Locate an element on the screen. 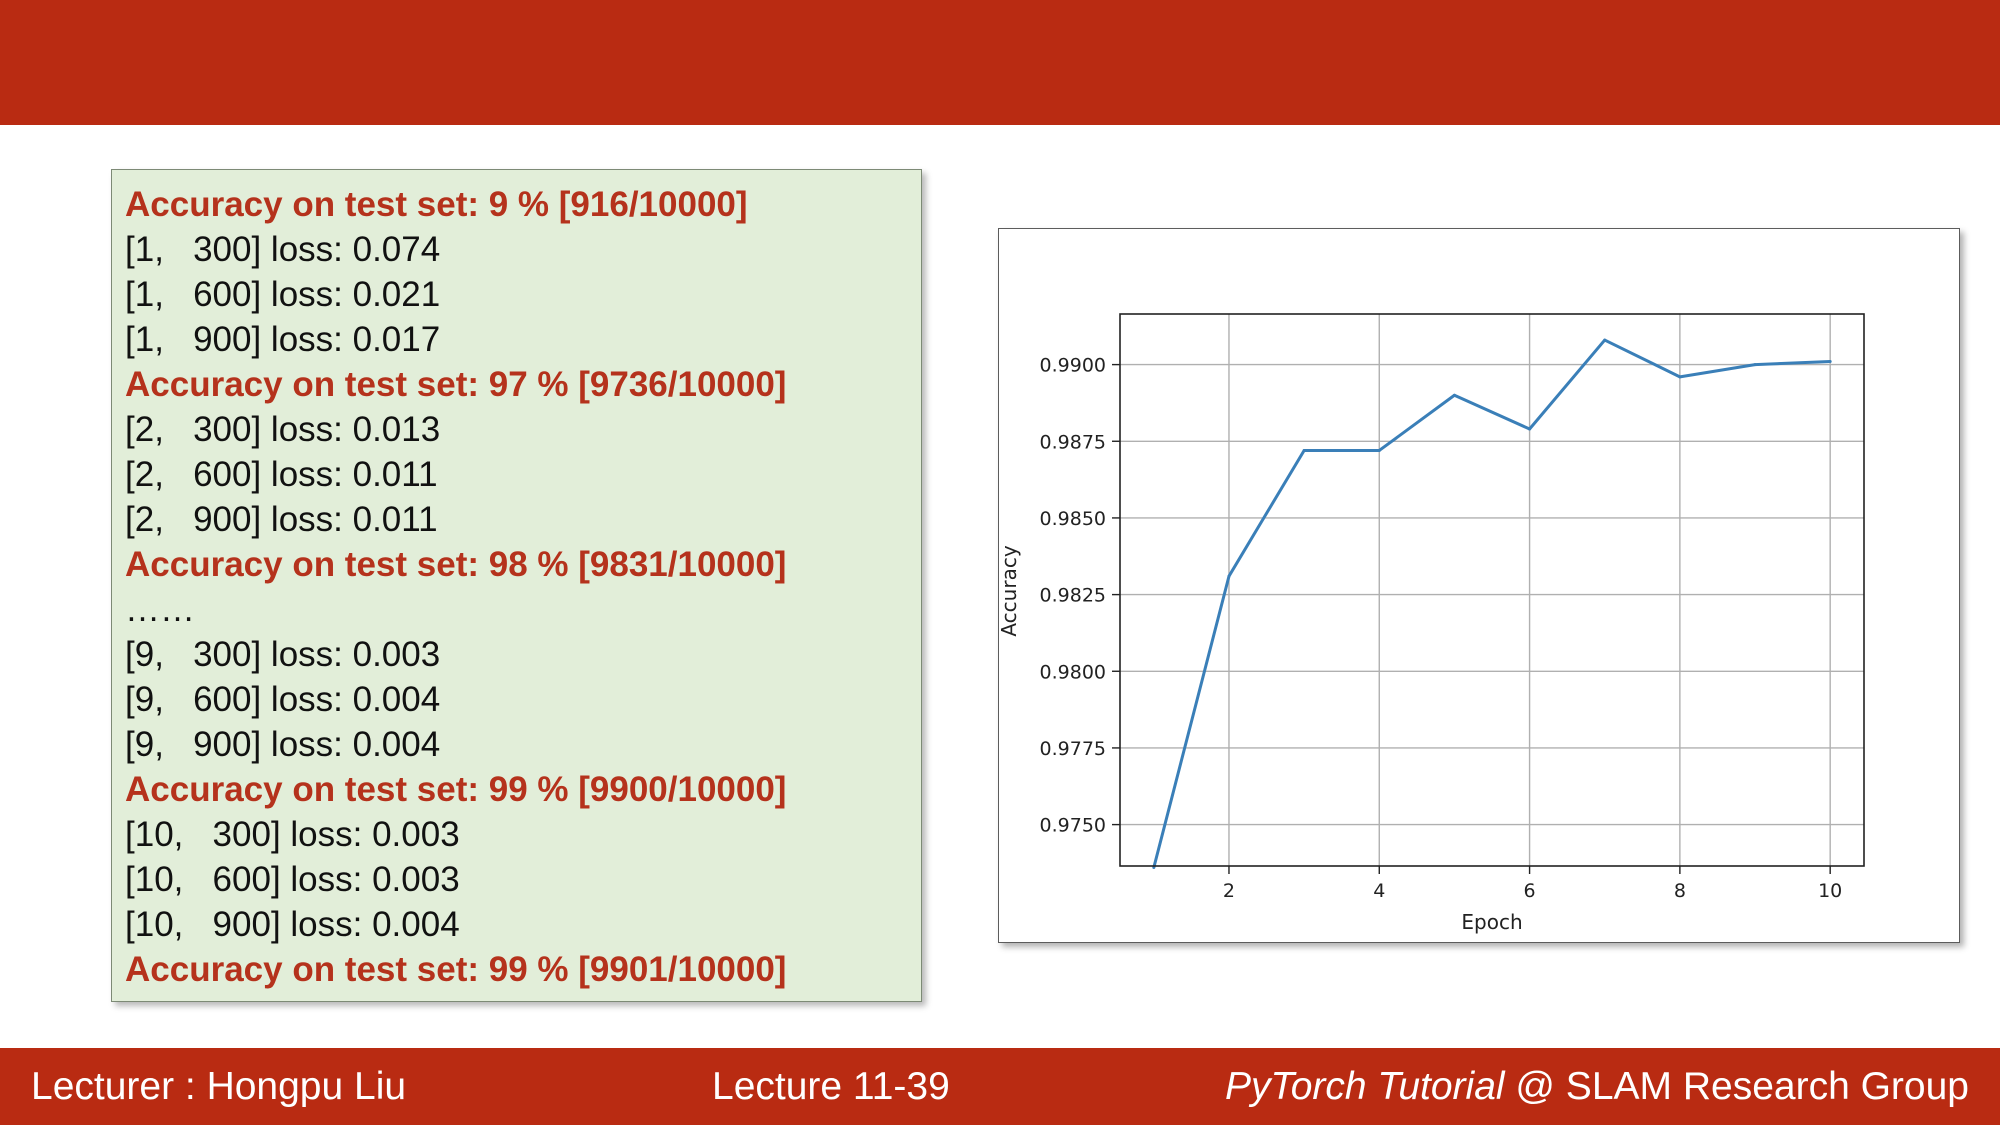 Image resolution: width=2000 pixels, height=1125 pixels. accuracy-line: Accuracy on test set: 98 % [9831/10000] is located at coordinates (456, 564).